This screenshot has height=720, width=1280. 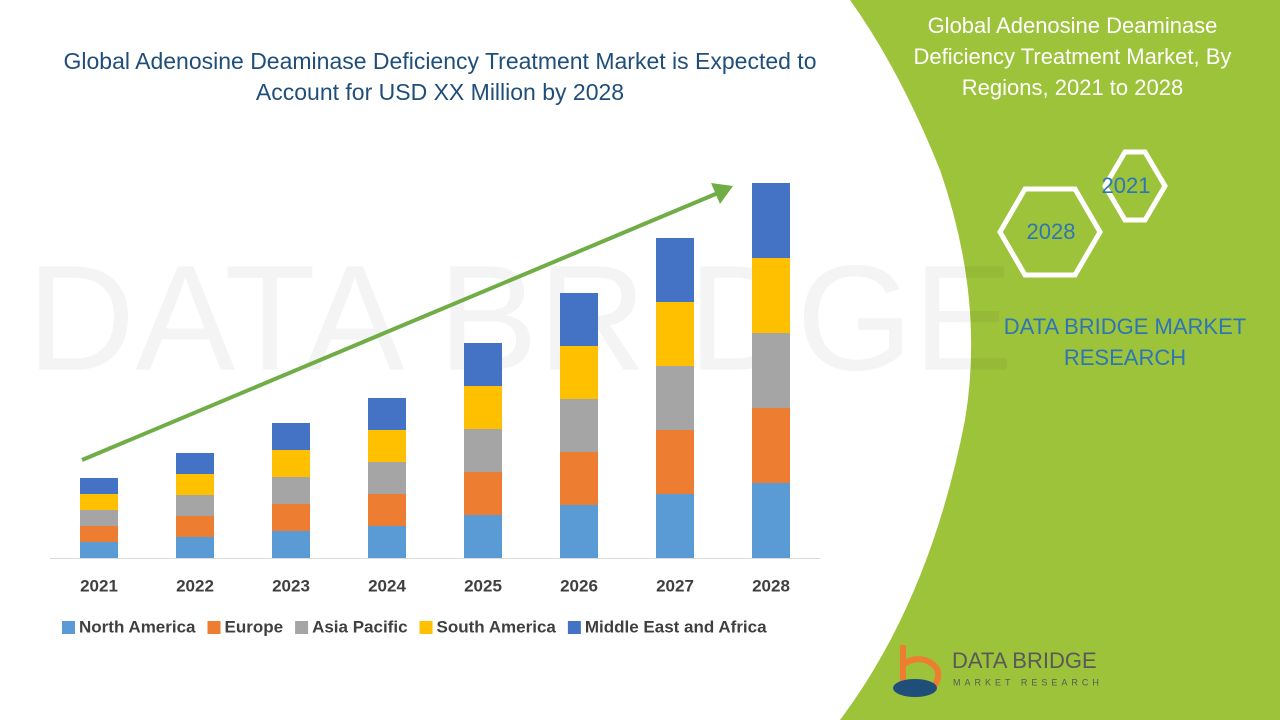 I want to click on legend-label: Europe, so click(x=254, y=626).